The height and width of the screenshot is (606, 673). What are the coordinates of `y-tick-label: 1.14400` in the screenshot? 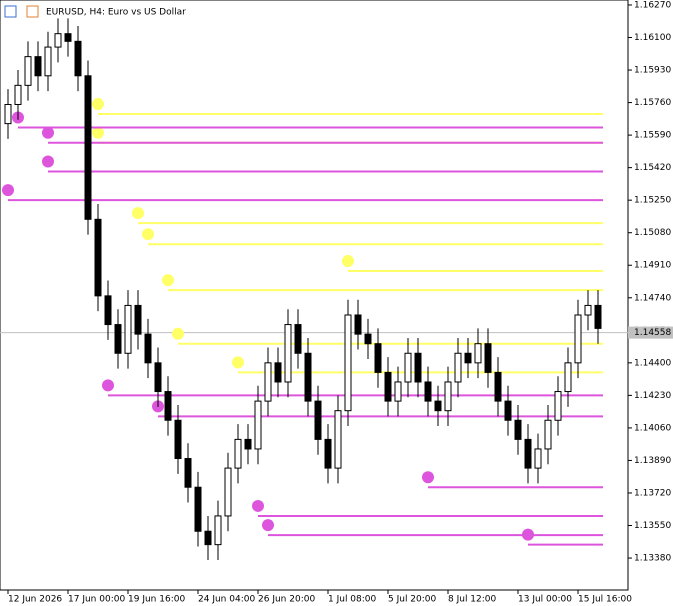 It's located at (652, 363).